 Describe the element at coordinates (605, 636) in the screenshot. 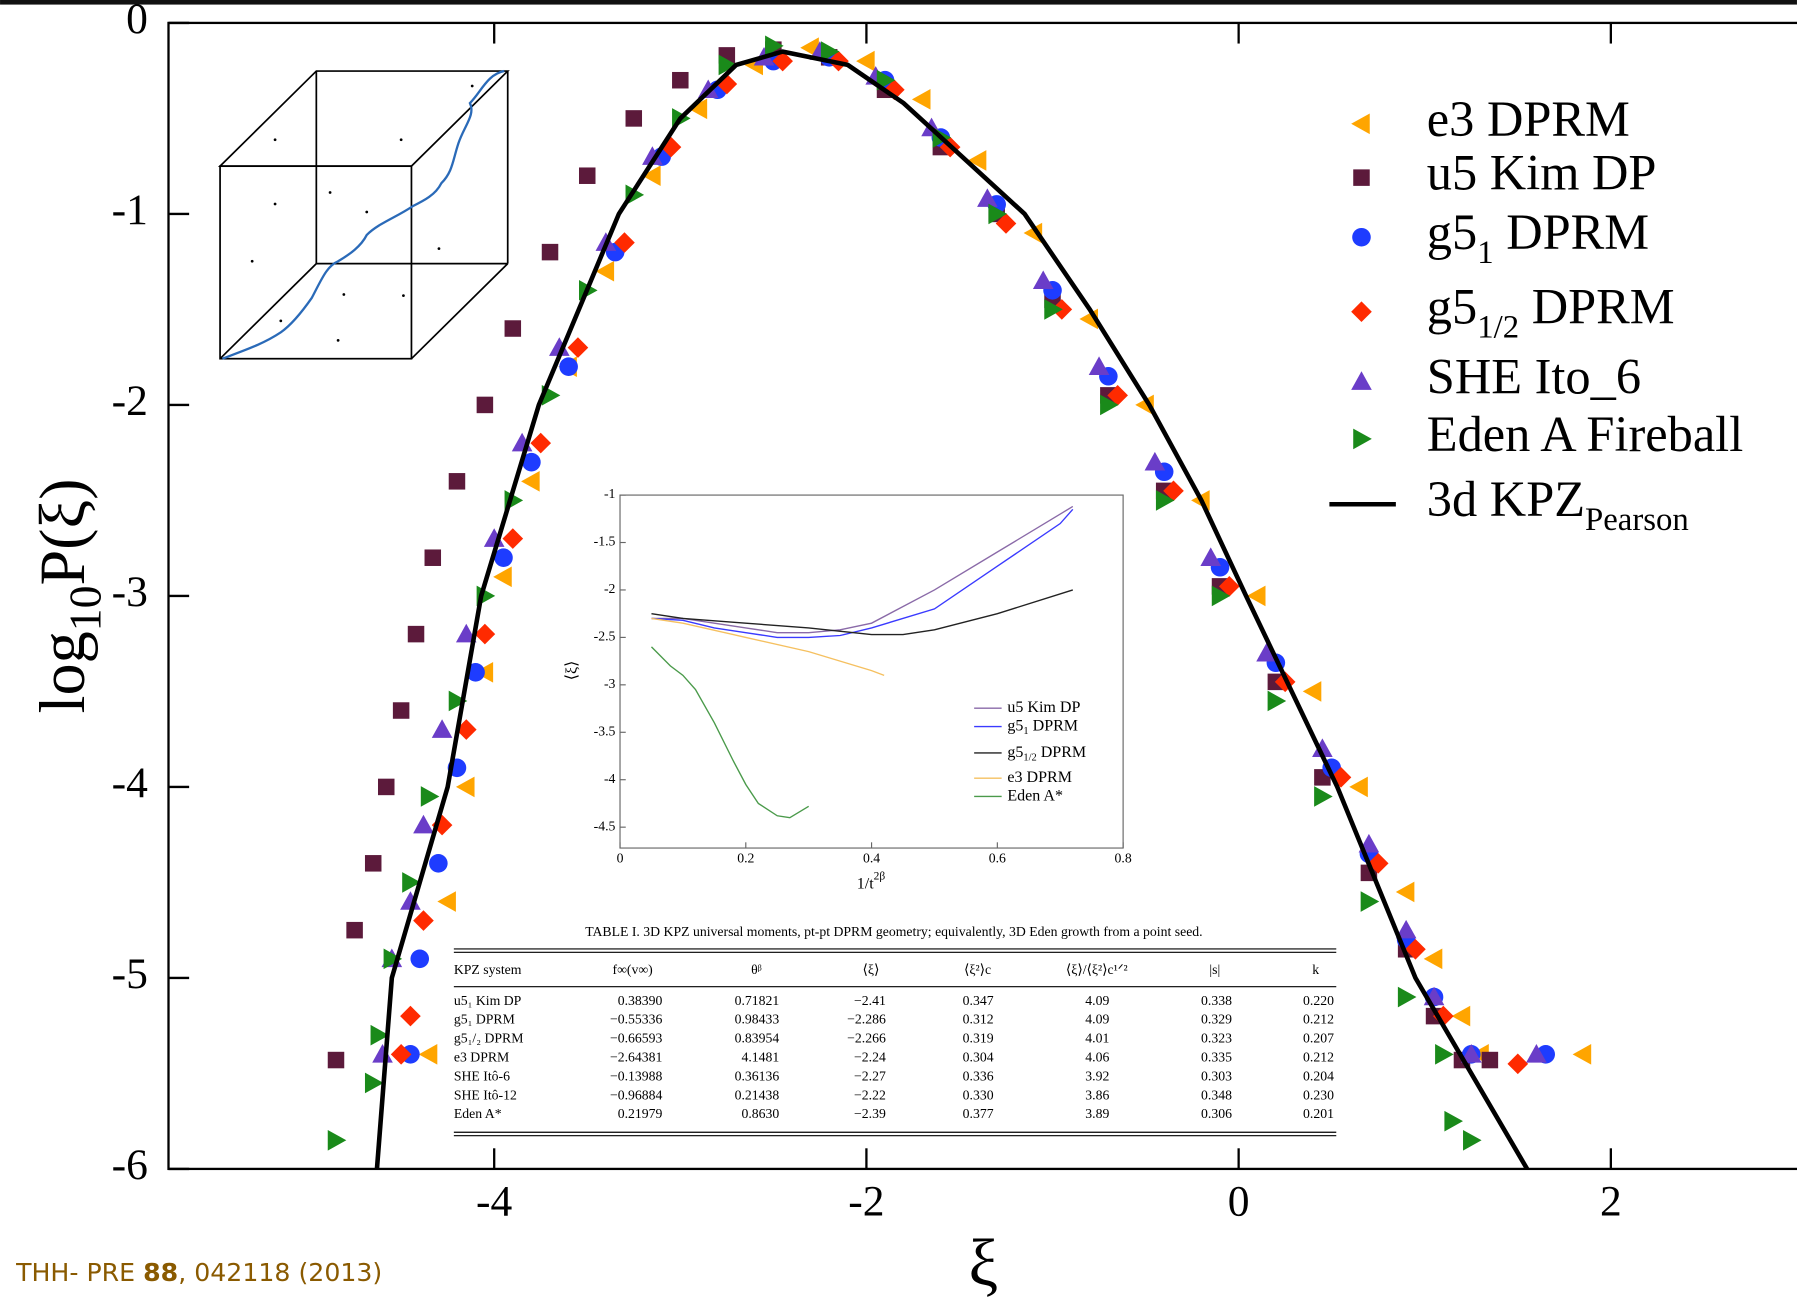

I see `y-tick-label: -2.5` at that location.